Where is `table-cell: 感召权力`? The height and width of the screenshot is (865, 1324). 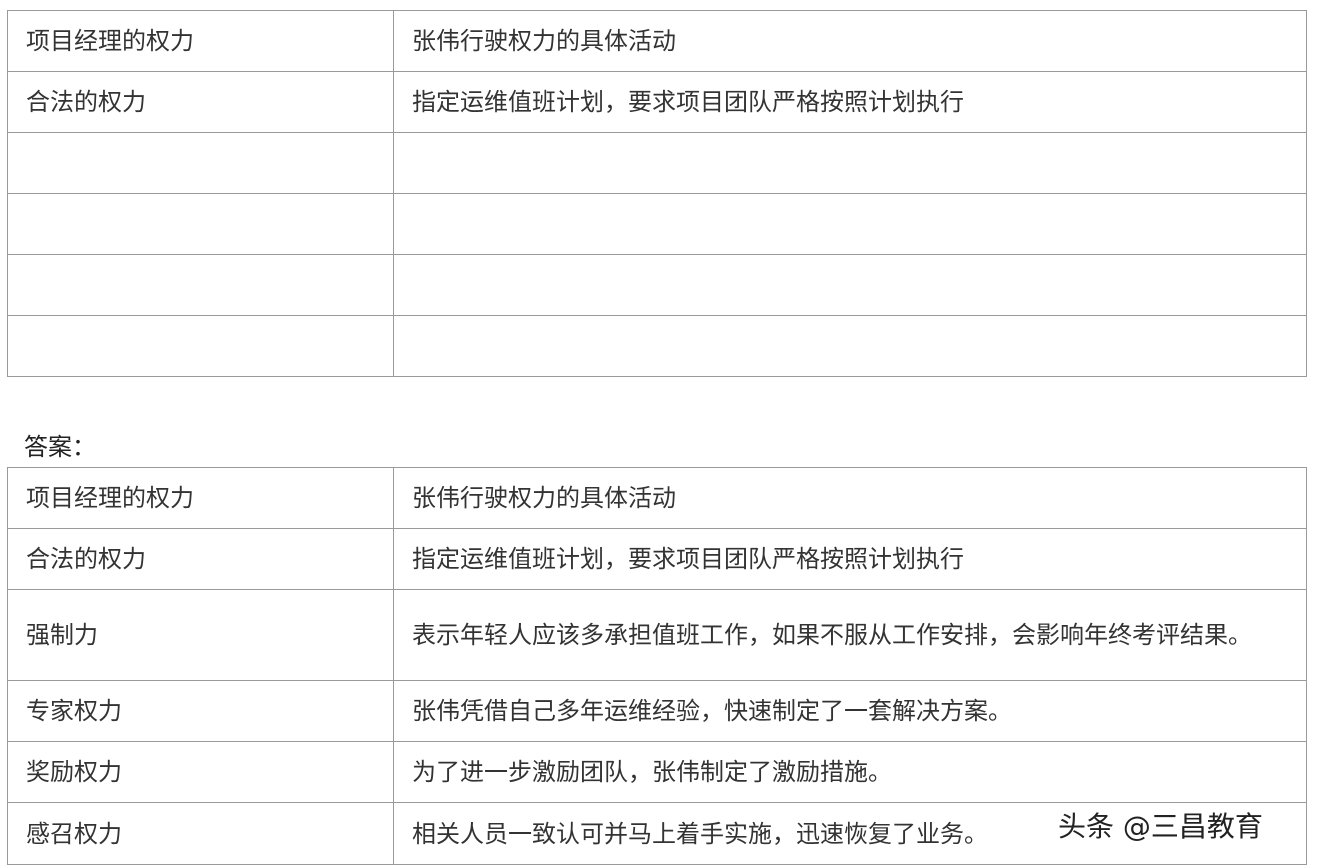 table-cell: 感召权力 is located at coordinates (200, 833).